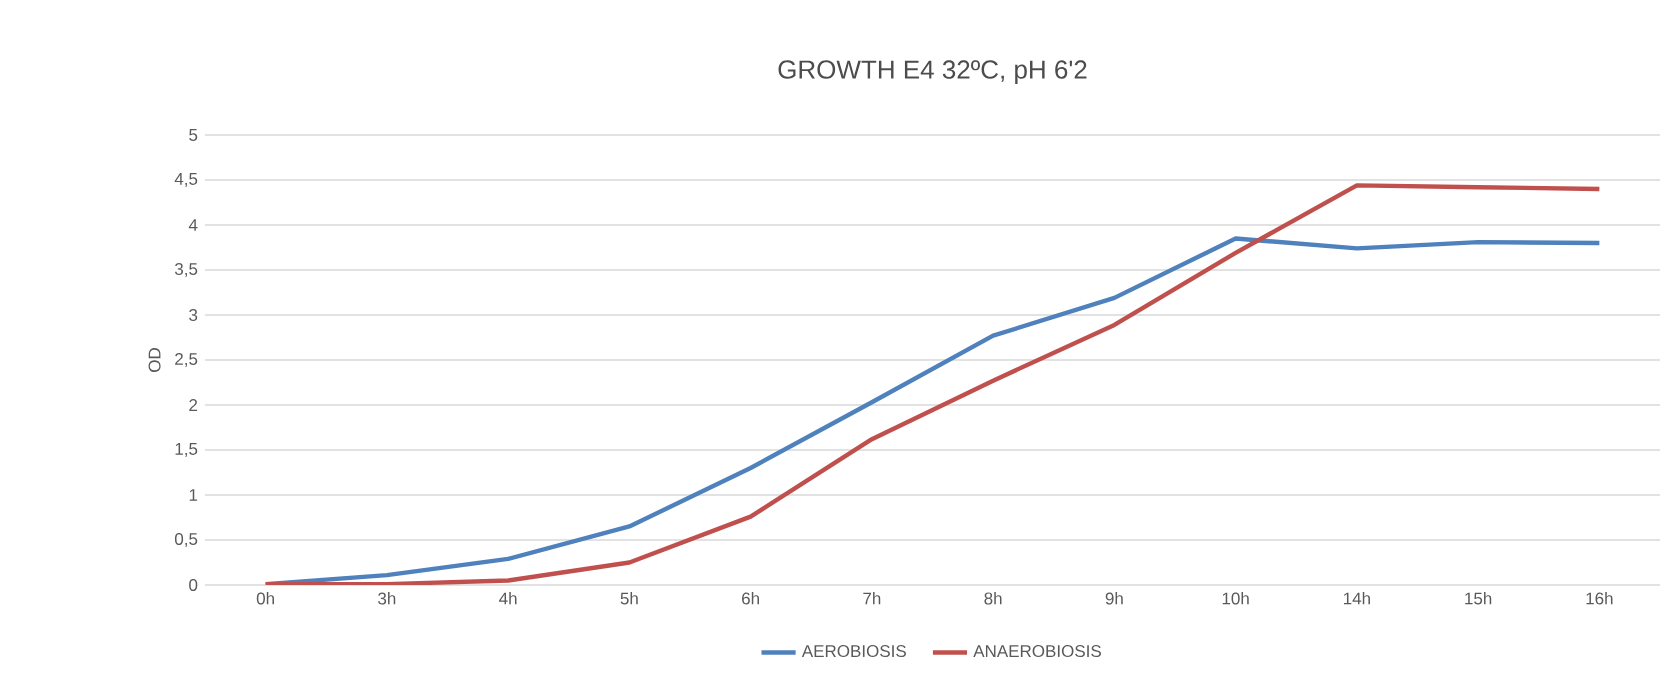 The image size is (1678, 673). Describe the element at coordinates (154, 360) in the screenshot. I see `y-axis-title: OD` at that location.